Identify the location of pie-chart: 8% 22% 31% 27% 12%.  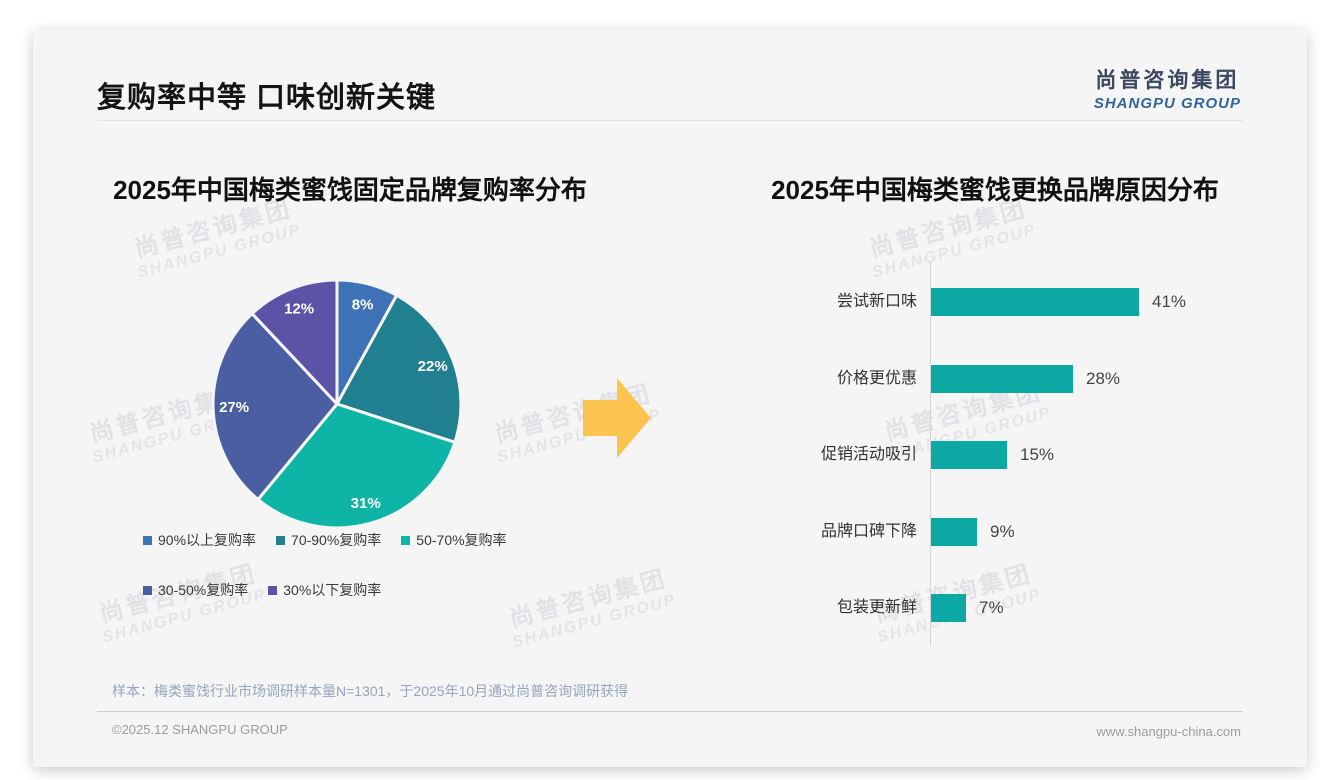
(337, 407).